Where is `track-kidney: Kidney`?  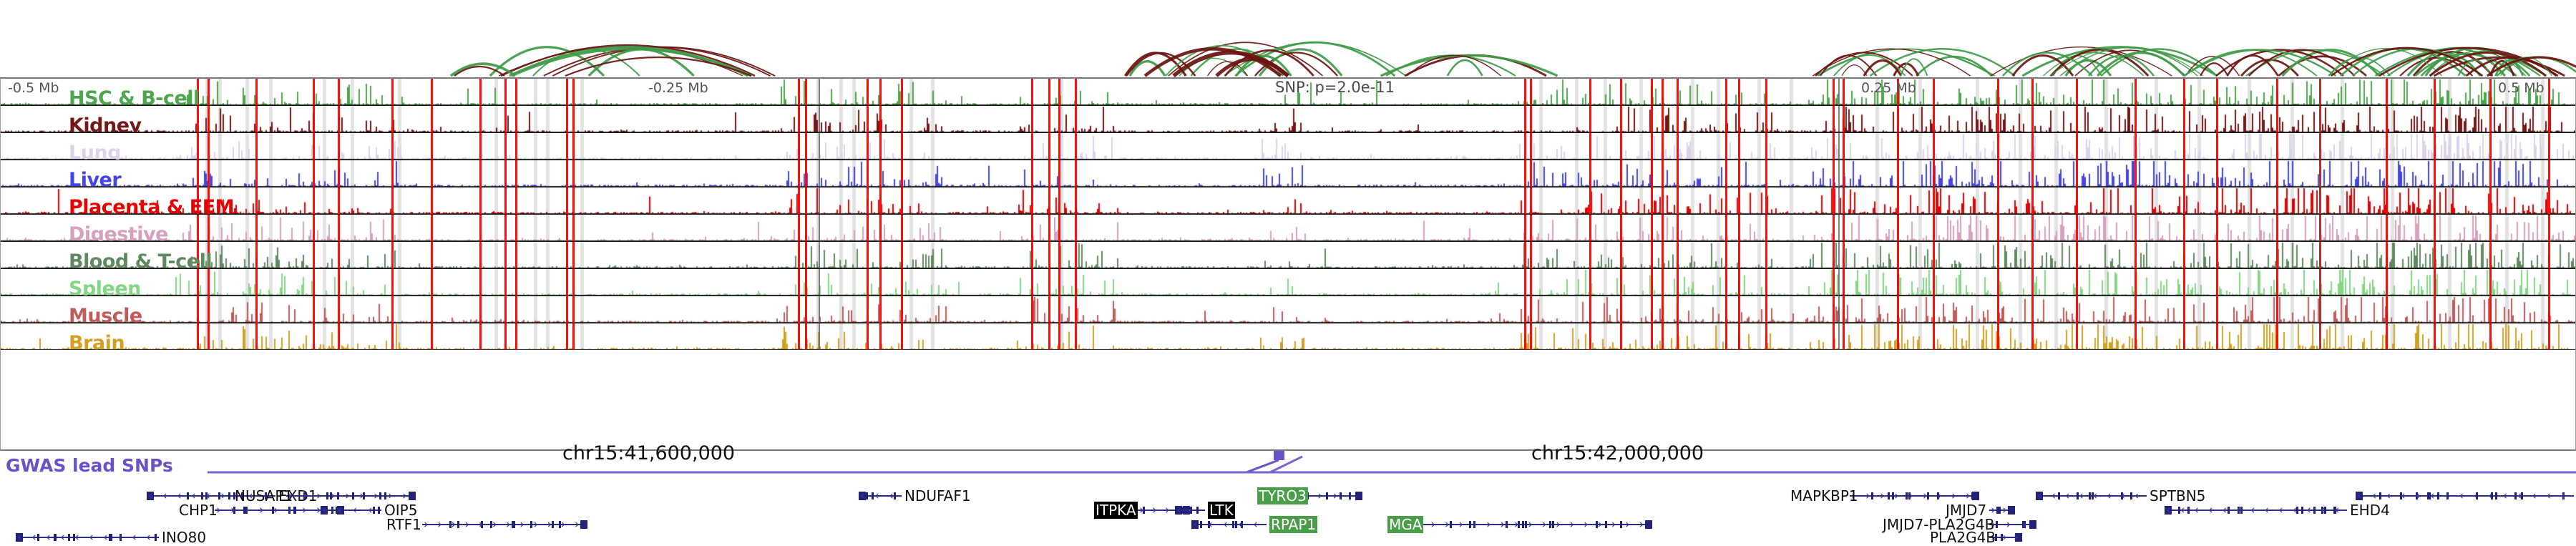 track-kidney: Kidney is located at coordinates (1288, 119).